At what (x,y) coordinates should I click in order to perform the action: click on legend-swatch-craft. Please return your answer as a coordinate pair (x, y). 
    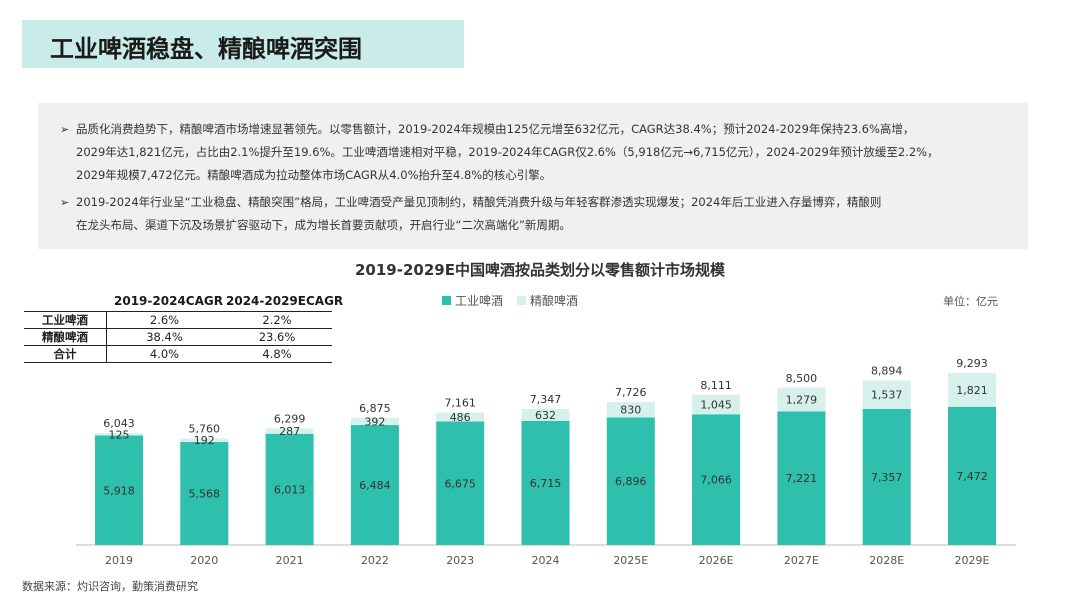
    Looking at the image, I should click on (522, 300).